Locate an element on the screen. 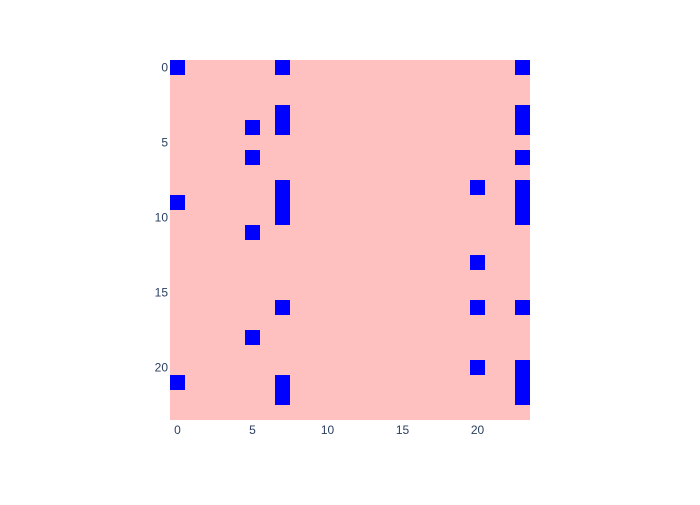 The image size is (700, 505). y-axis-ticks: 0 5 10 15 20 is located at coordinates (162, 218).